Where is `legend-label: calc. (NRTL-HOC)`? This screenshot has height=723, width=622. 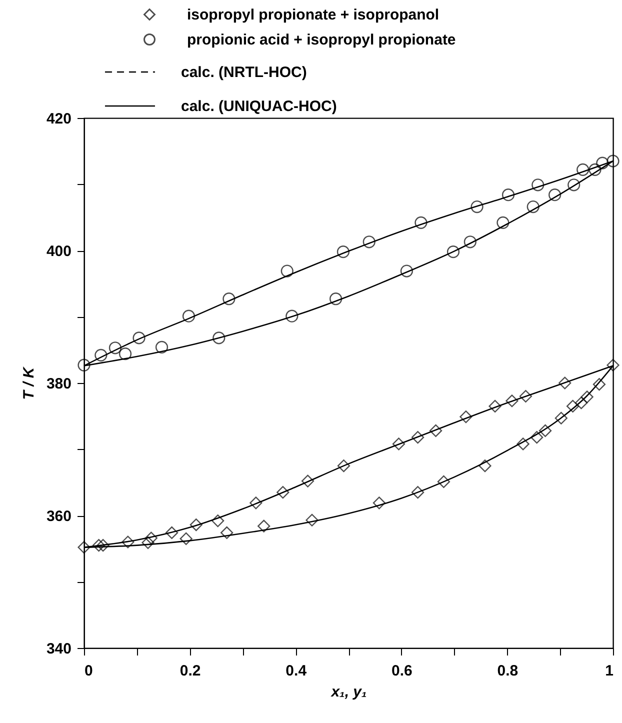
legend-label: calc. (NRTL-HOC) is located at coordinates (244, 72).